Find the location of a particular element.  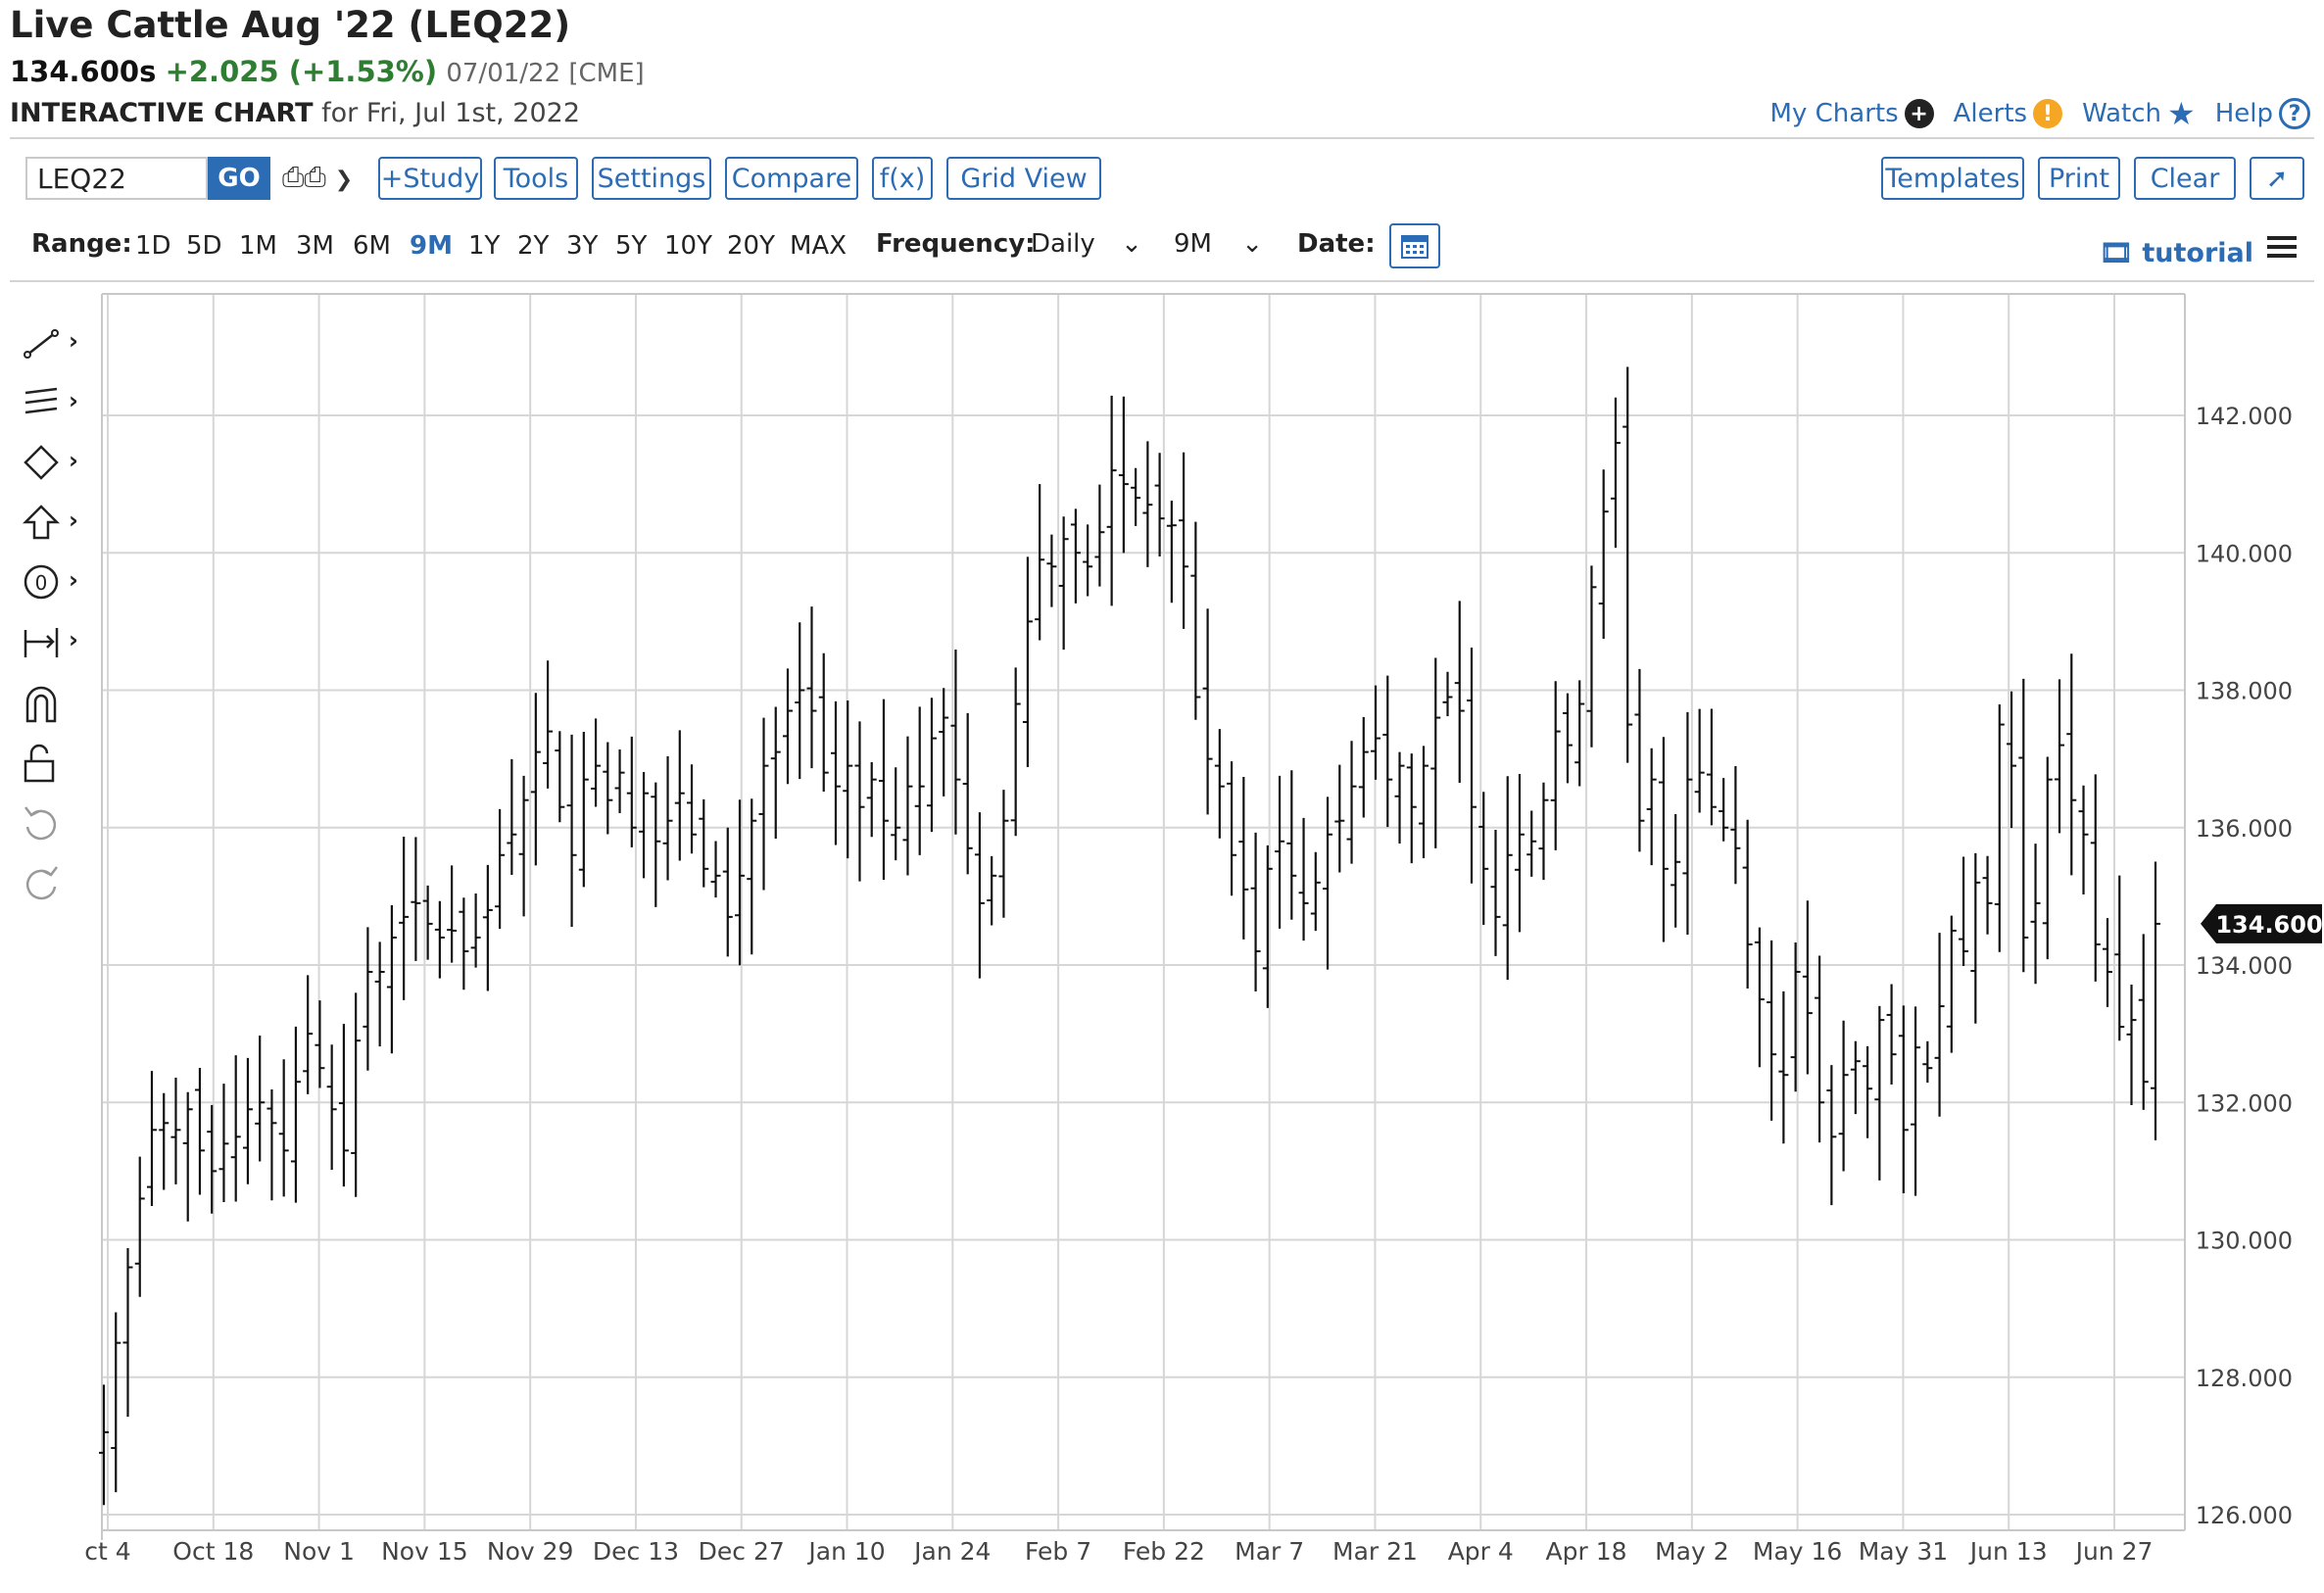

star-icon: ★ is located at coordinates (2181, 114).